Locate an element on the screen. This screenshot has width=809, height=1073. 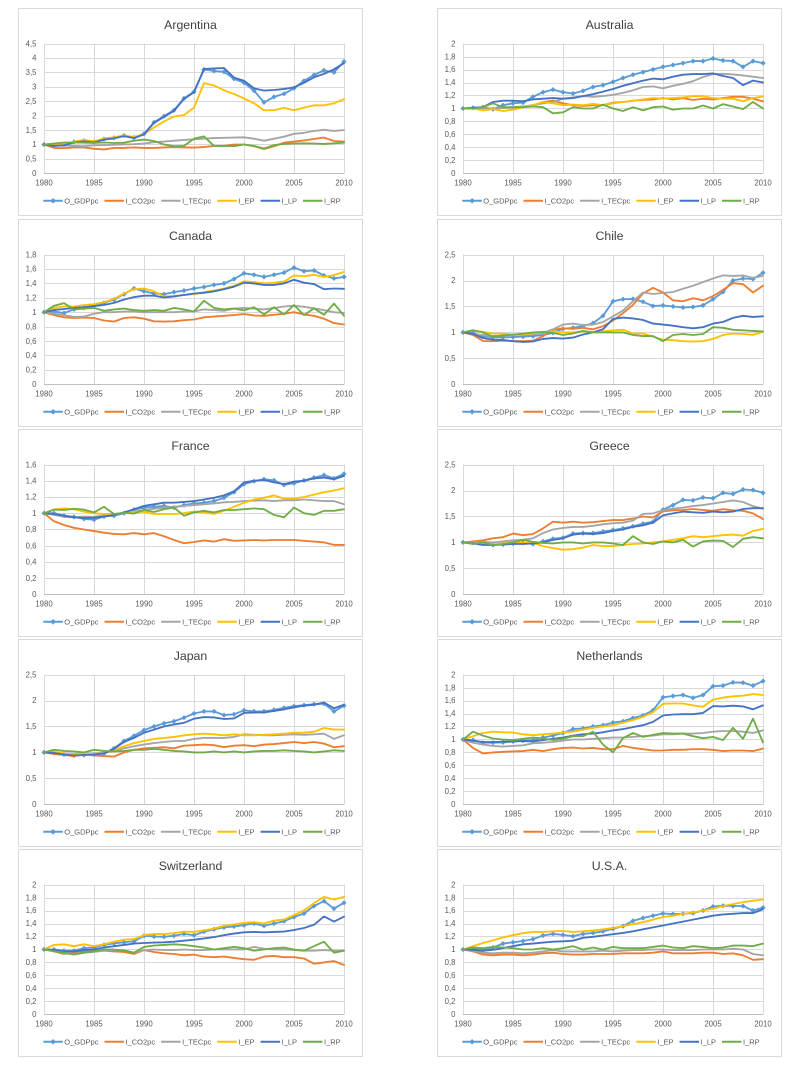
svg-text: Australia is located at coordinates (610, 25).